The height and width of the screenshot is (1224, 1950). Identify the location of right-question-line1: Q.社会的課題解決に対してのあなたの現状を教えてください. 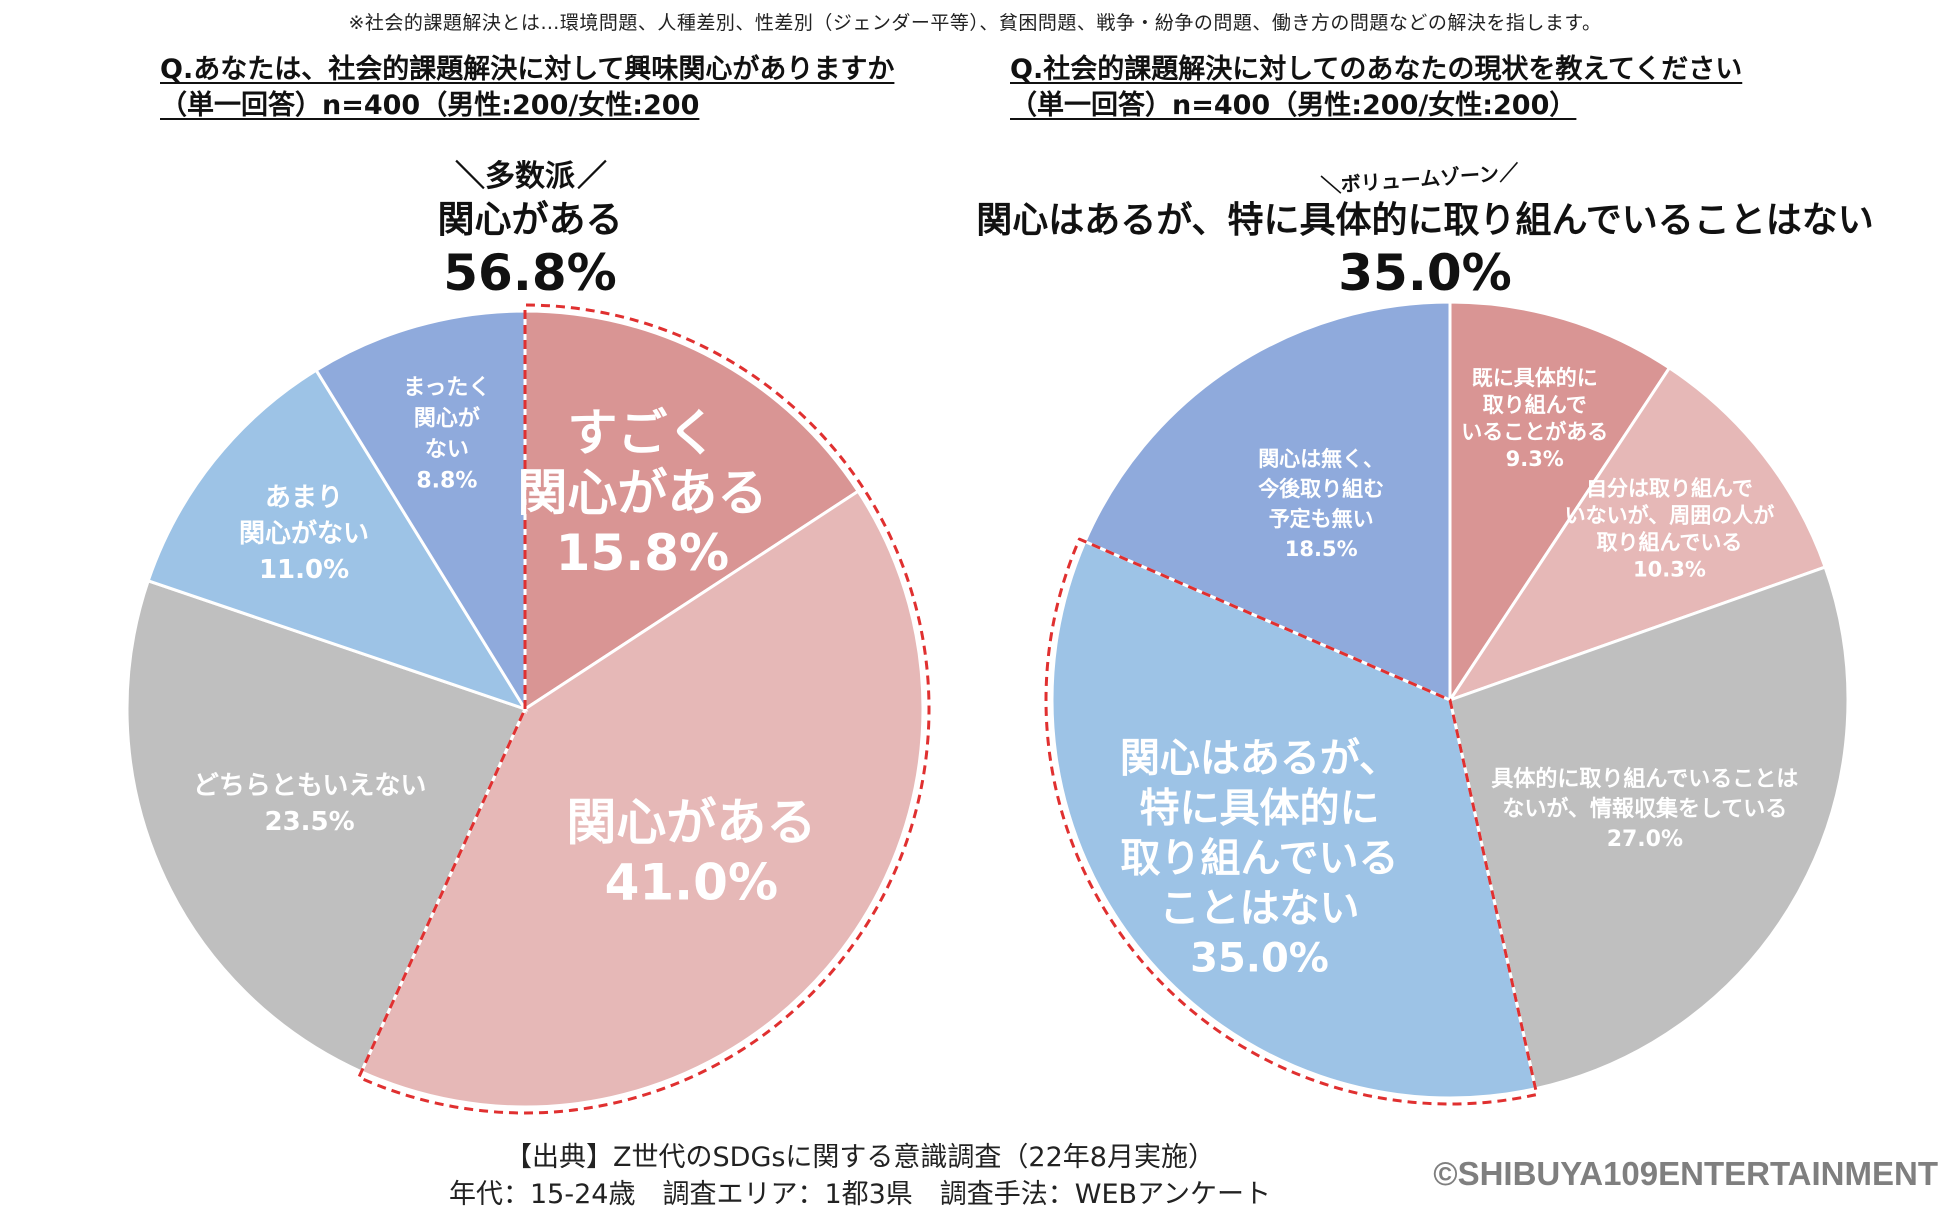
(1376, 69).